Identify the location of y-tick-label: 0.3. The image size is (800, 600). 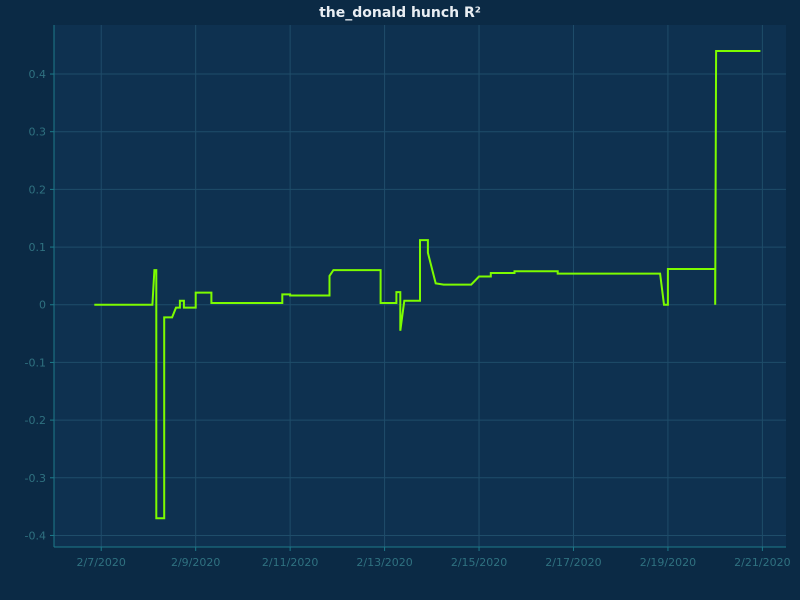
(38, 132).